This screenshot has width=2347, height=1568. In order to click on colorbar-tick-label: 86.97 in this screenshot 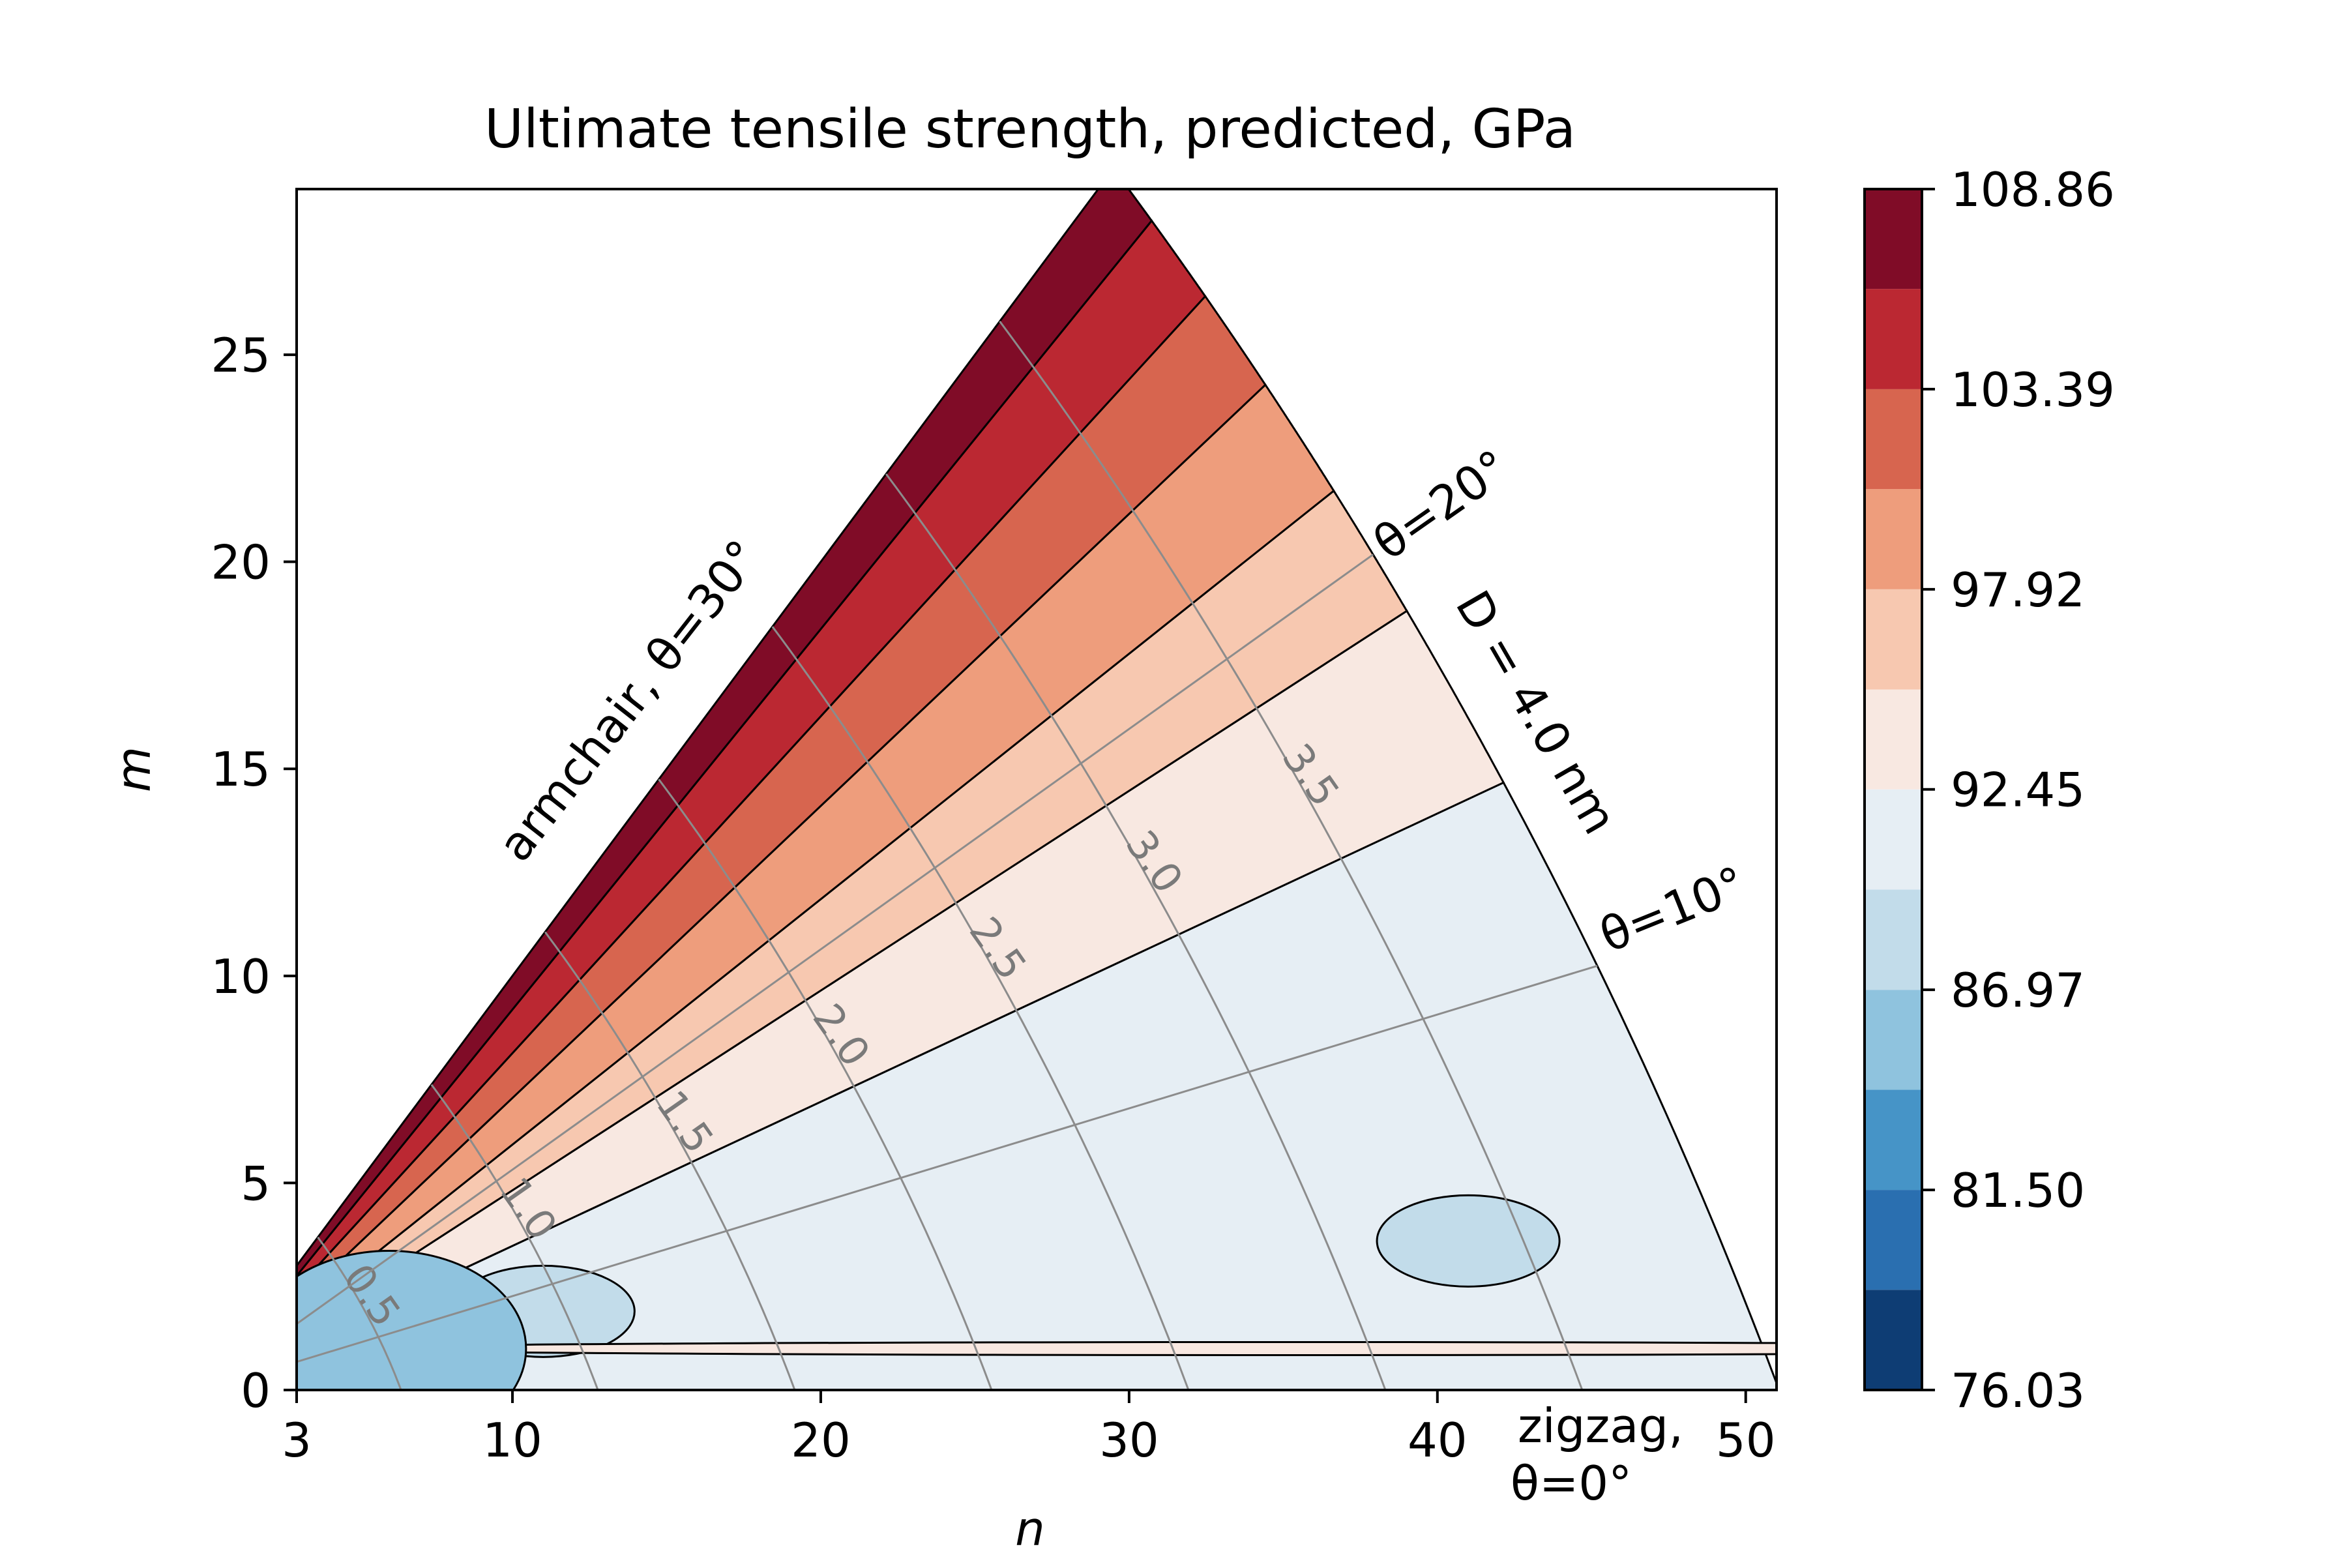, I will do `click(2018, 991)`.